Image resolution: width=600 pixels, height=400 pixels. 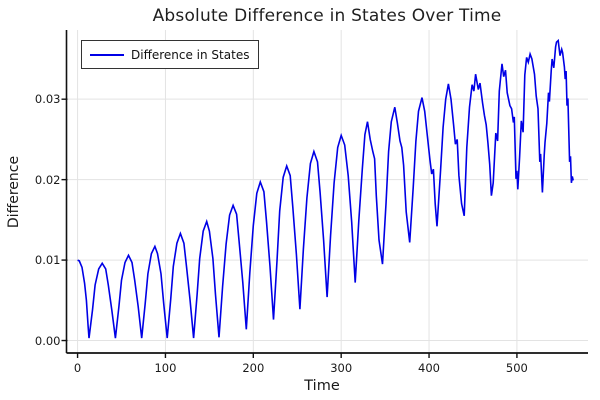 I want to click on chart-title: Absolute Difference in States Over Time, so click(x=327, y=16).